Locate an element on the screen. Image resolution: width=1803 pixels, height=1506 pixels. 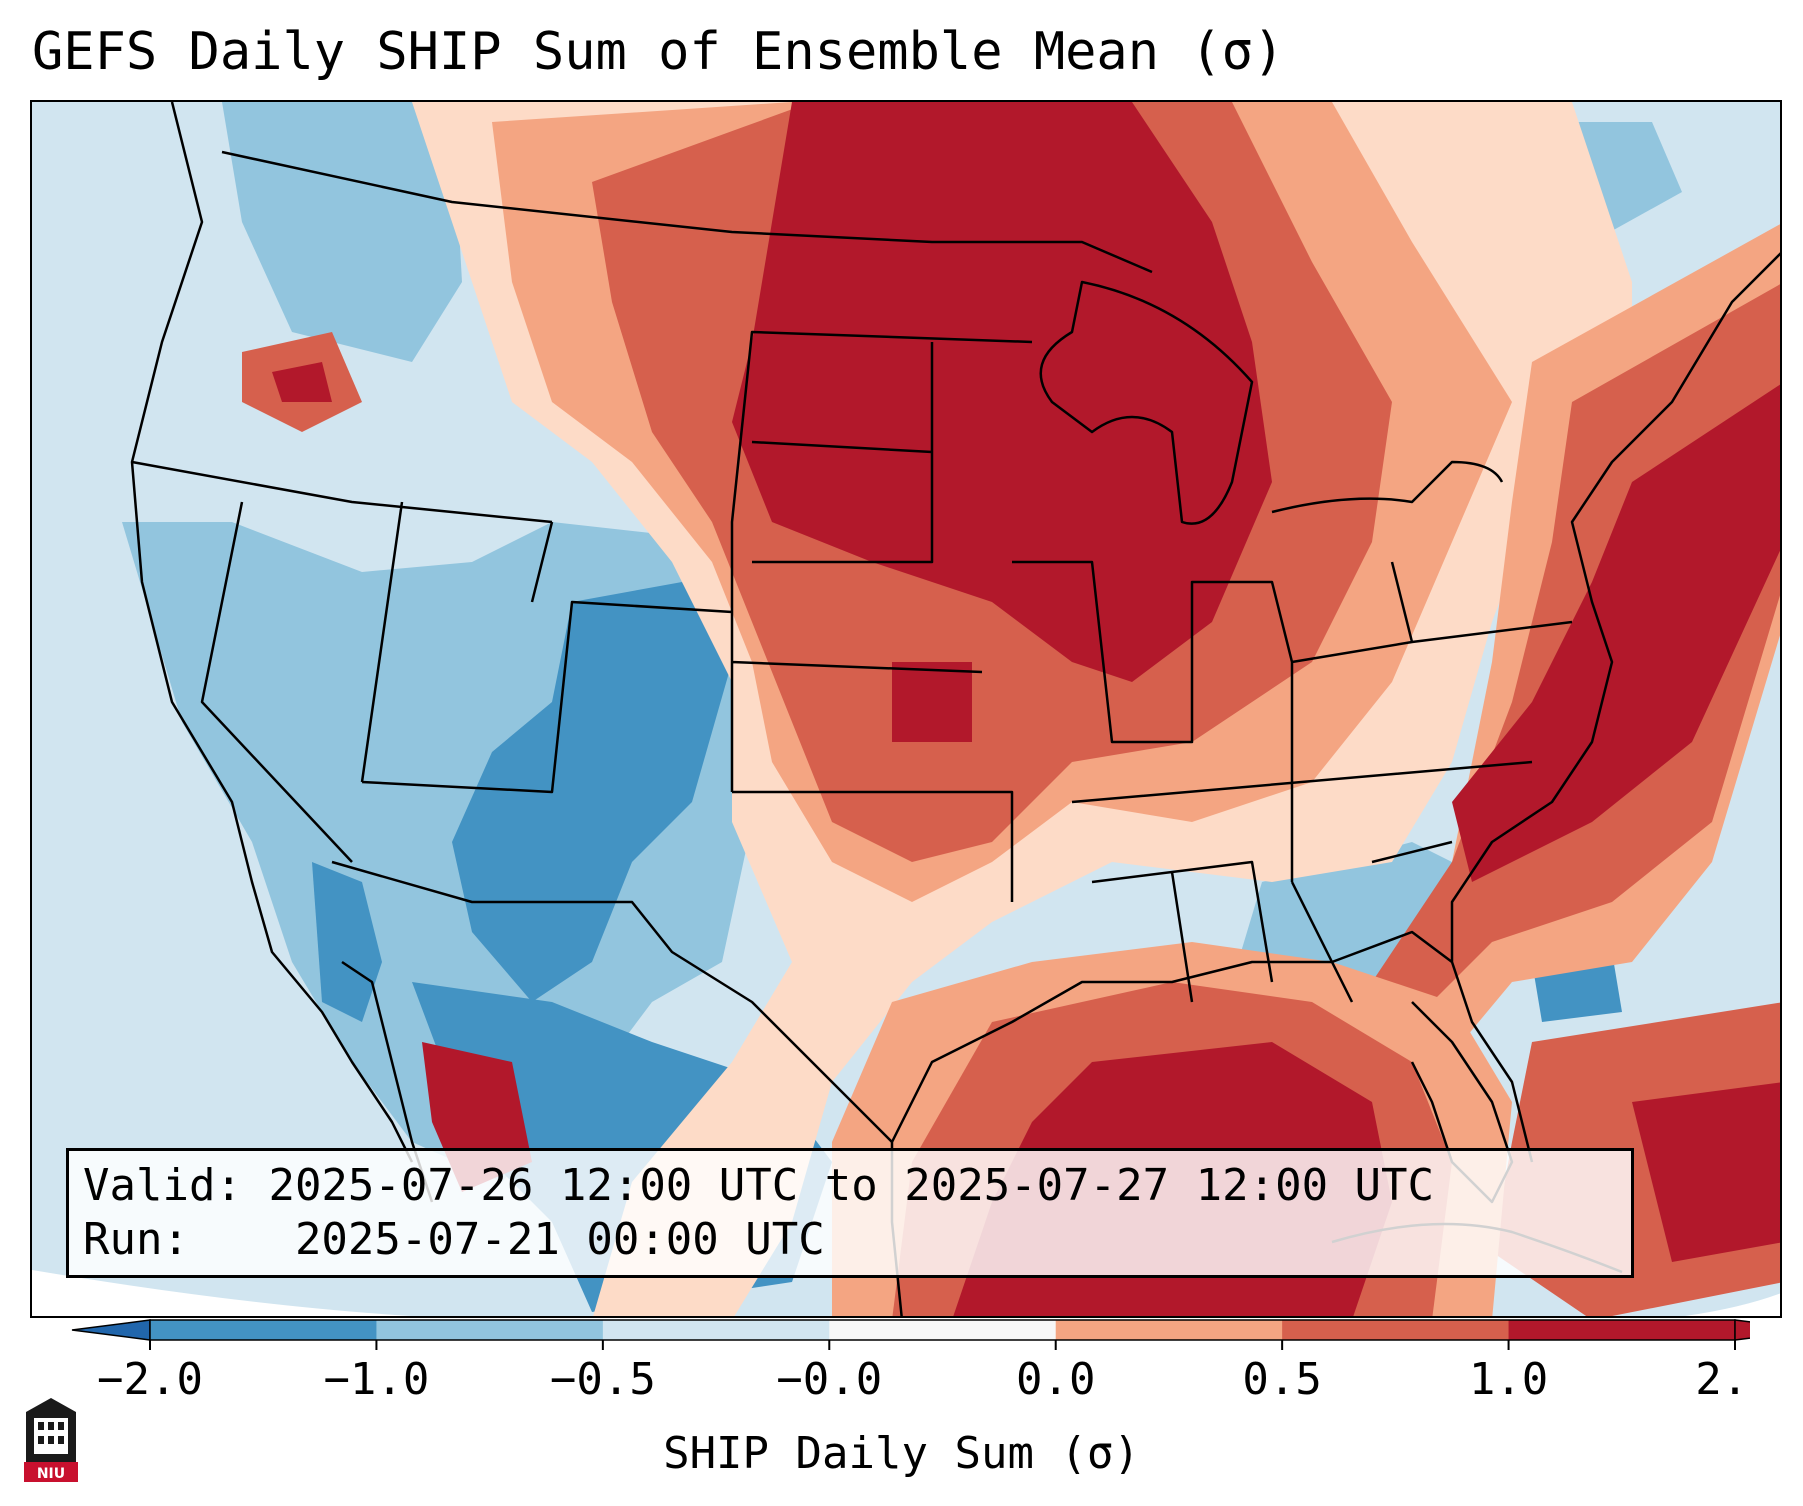
oregon-dark-red-patch is located at coordinates (302, 382).